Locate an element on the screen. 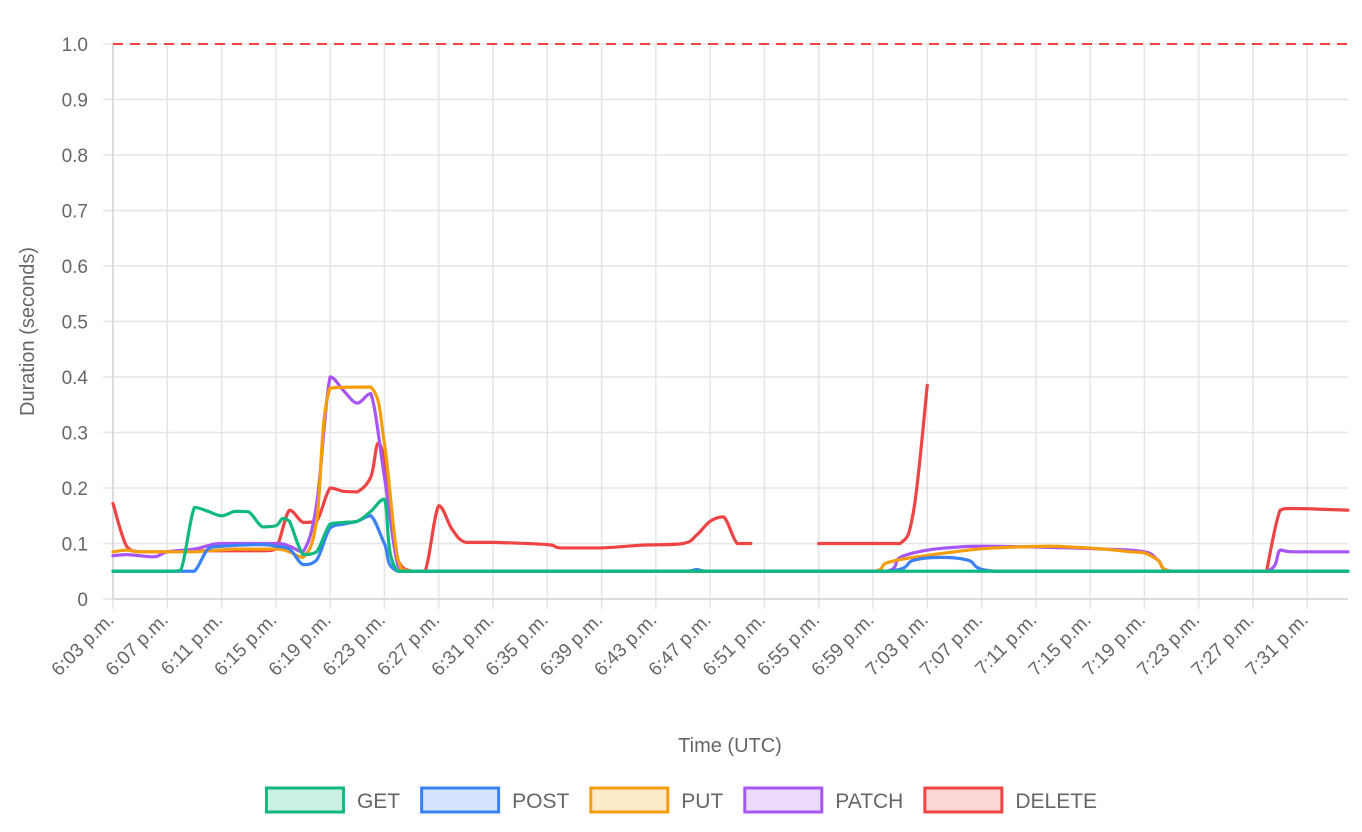 This screenshot has width=1362, height=832. legend: GET POST PUT PATCH DELETE is located at coordinates (680, 800).